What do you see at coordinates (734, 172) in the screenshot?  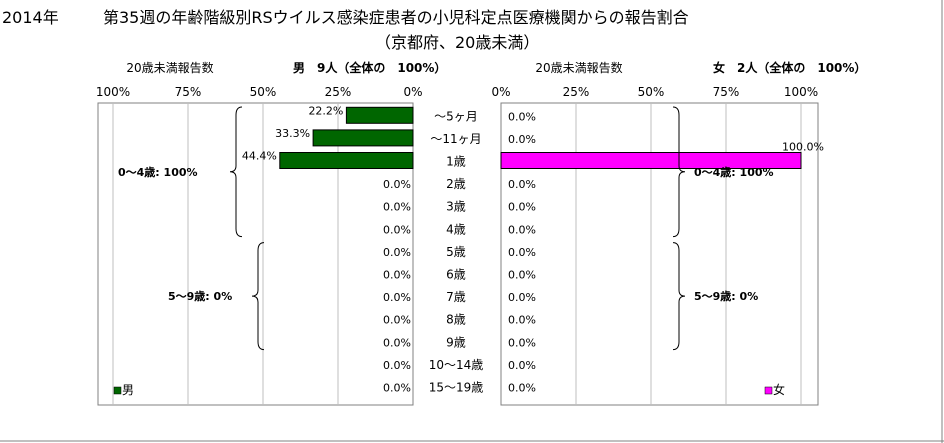 I see `female-group-label: 0～4歳: 100%` at bounding box center [734, 172].